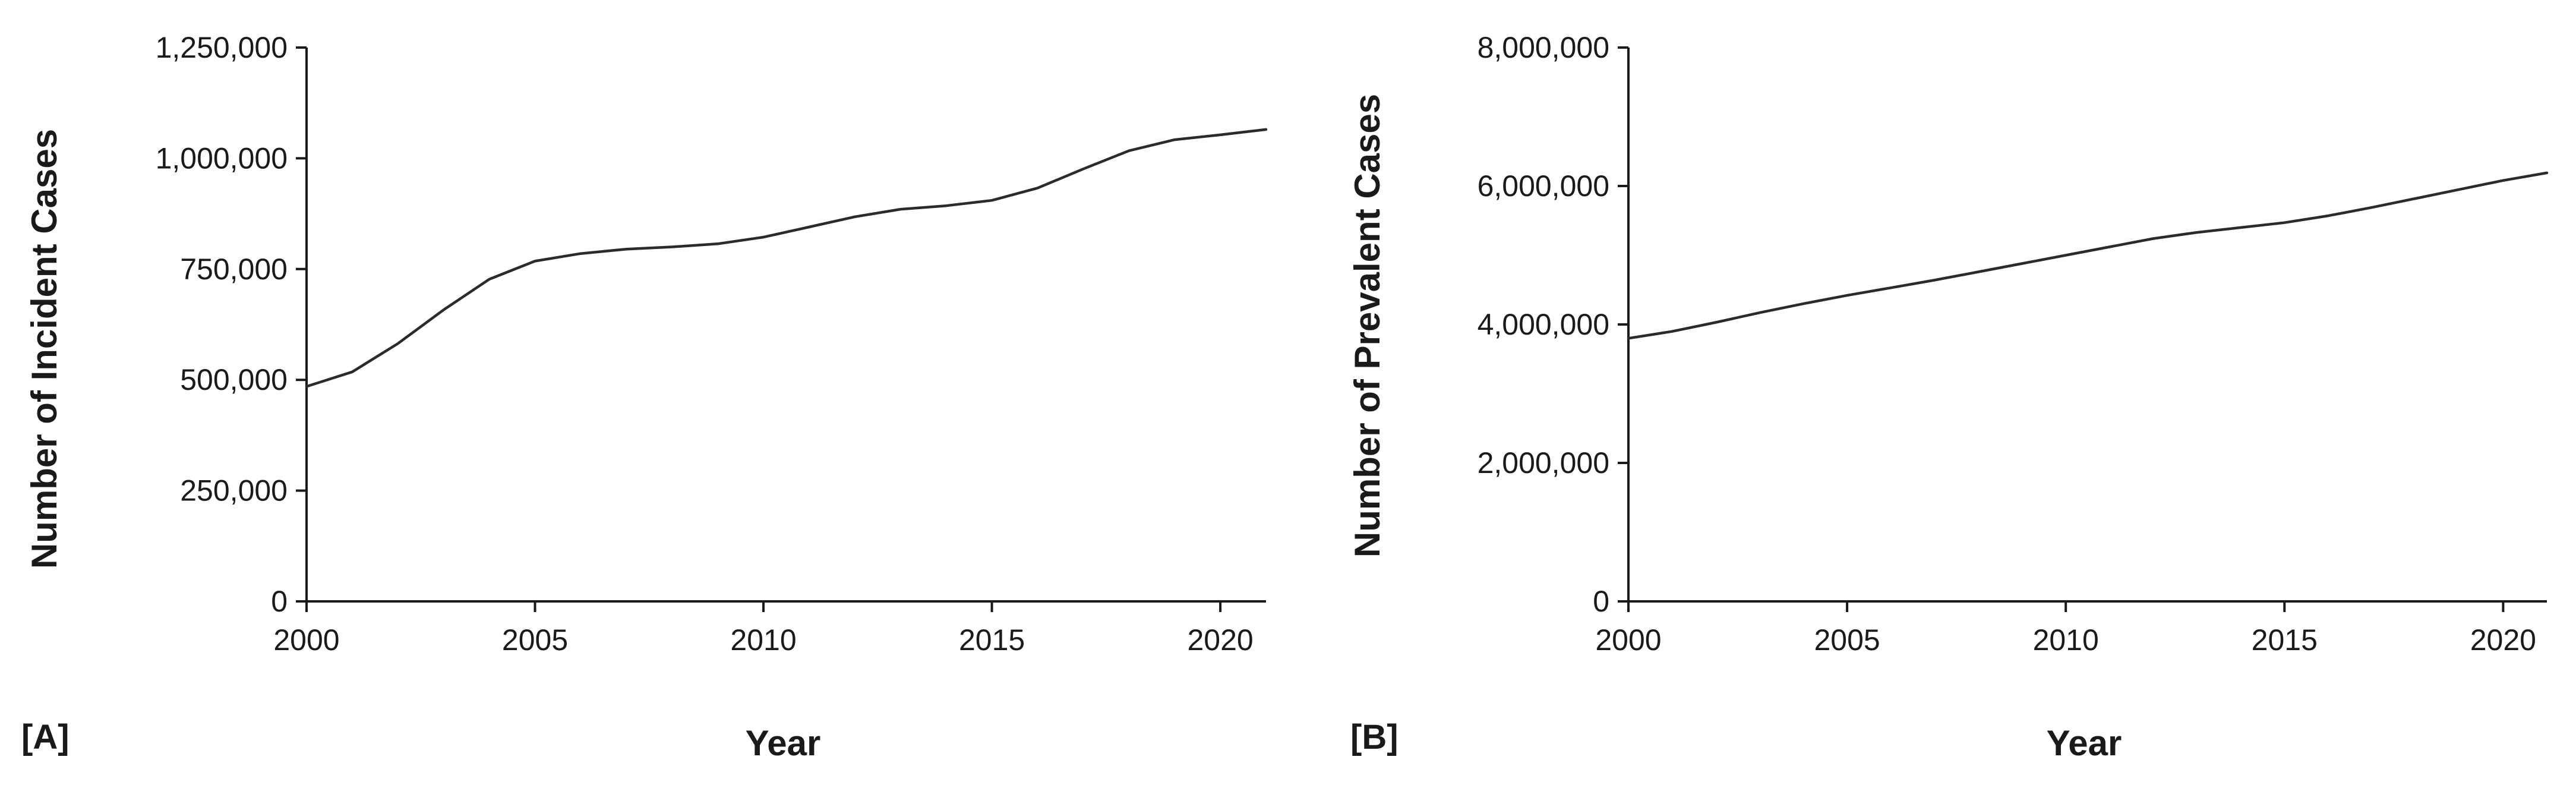 The width and height of the screenshot is (2576, 785). What do you see at coordinates (222, 48) in the screenshot?
I see `y-tick-label: 1,250,000` at bounding box center [222, 48].